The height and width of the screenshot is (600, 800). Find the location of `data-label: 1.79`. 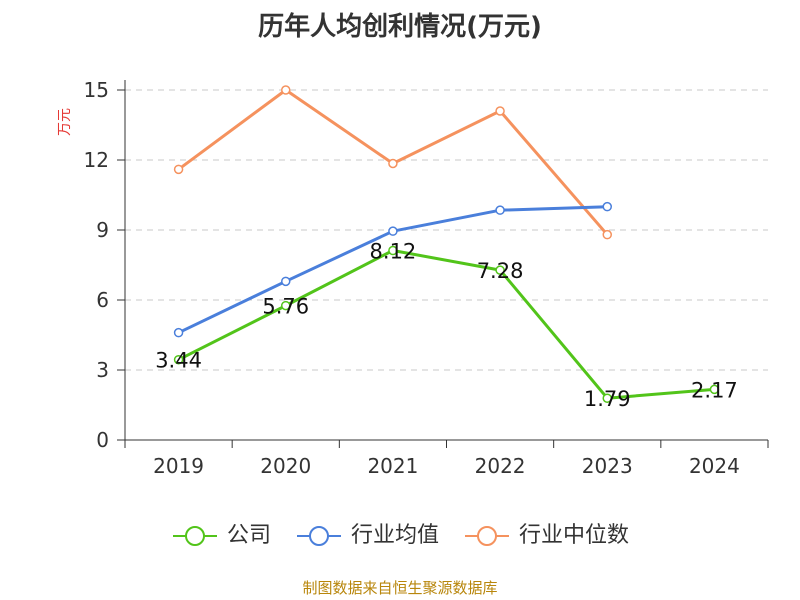

data-label: 1.79 is located at coordinates (607, 399).